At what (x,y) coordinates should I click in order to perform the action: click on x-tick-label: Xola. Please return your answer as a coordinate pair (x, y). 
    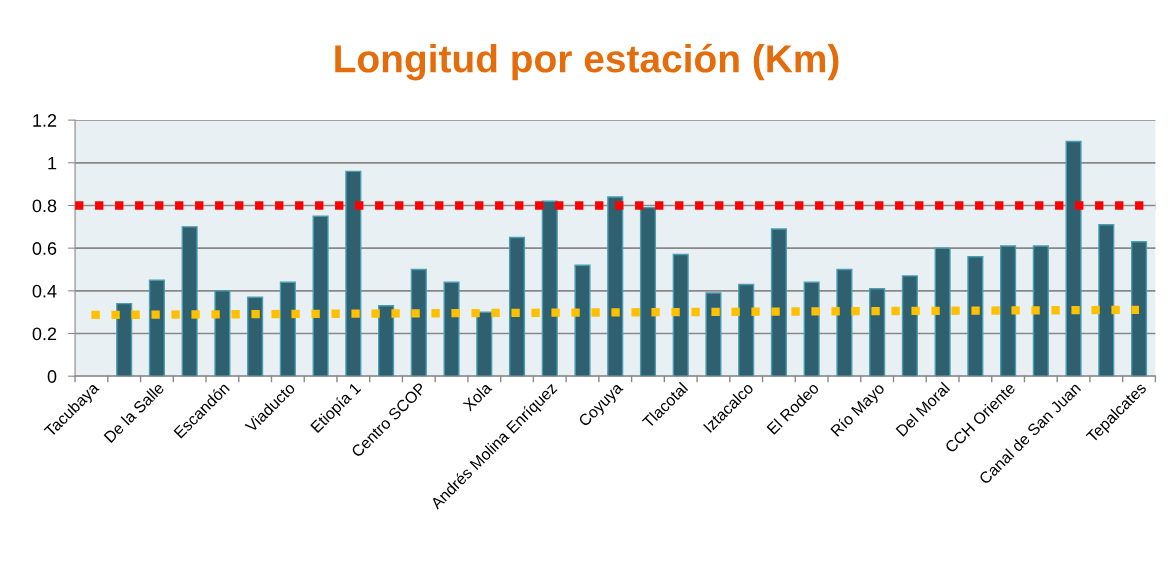
    Looking at the image, I should click on (477, 396).